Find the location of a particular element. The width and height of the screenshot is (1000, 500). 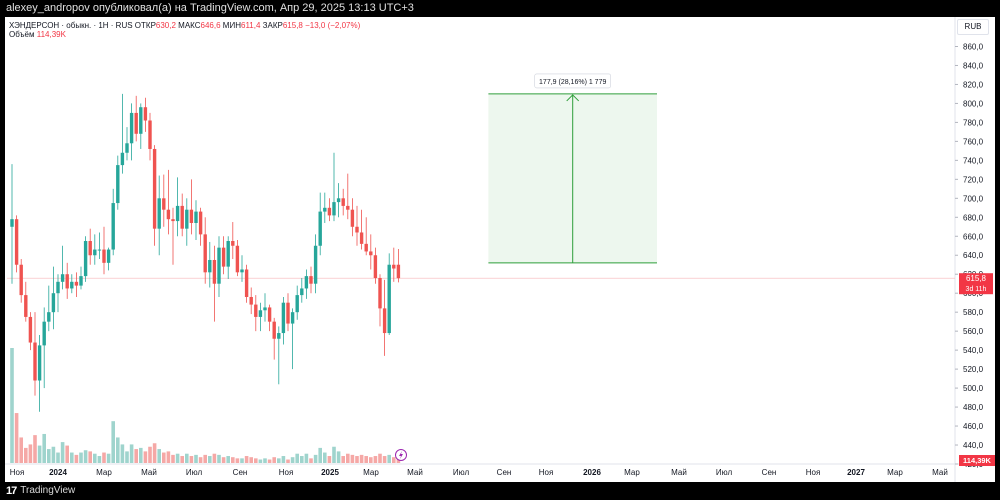

x-tick-label: Июл is located at coordinates (194, 472).